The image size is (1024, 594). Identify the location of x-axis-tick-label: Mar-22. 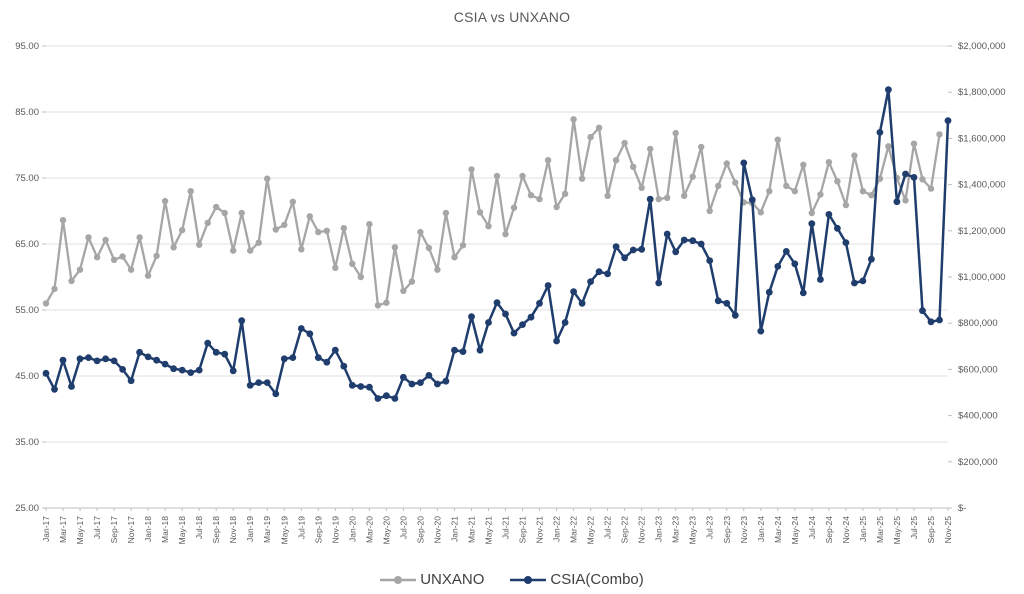
(574, 529).